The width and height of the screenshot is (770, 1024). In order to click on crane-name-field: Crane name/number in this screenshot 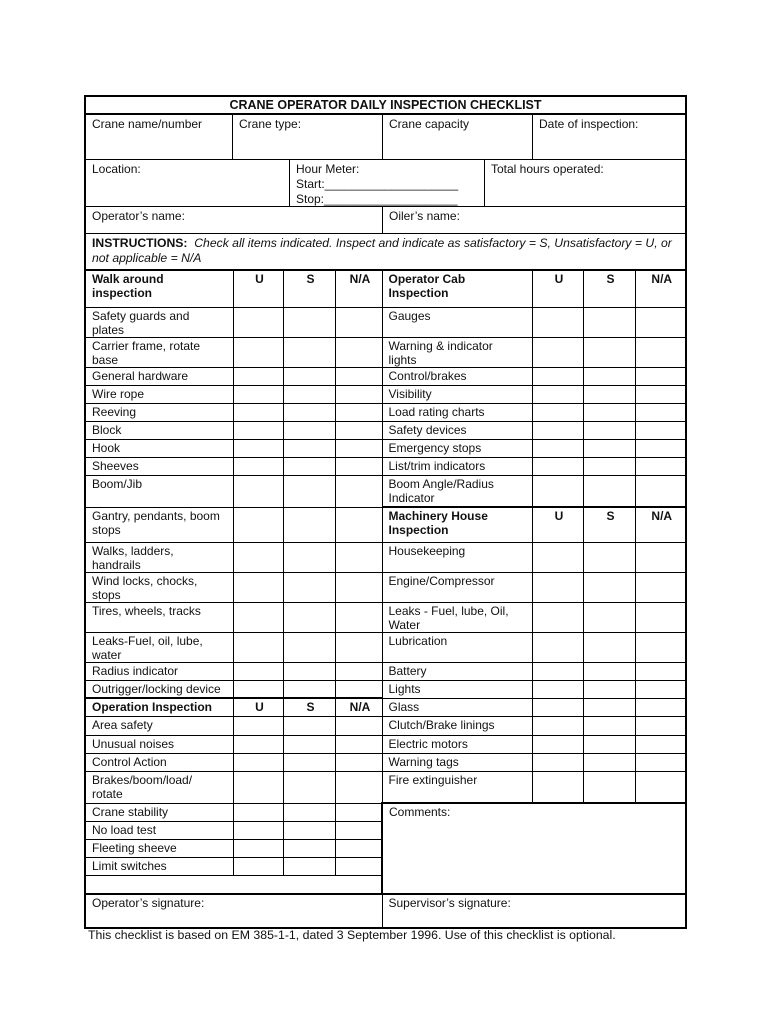, I will do `click(159, 137)`.